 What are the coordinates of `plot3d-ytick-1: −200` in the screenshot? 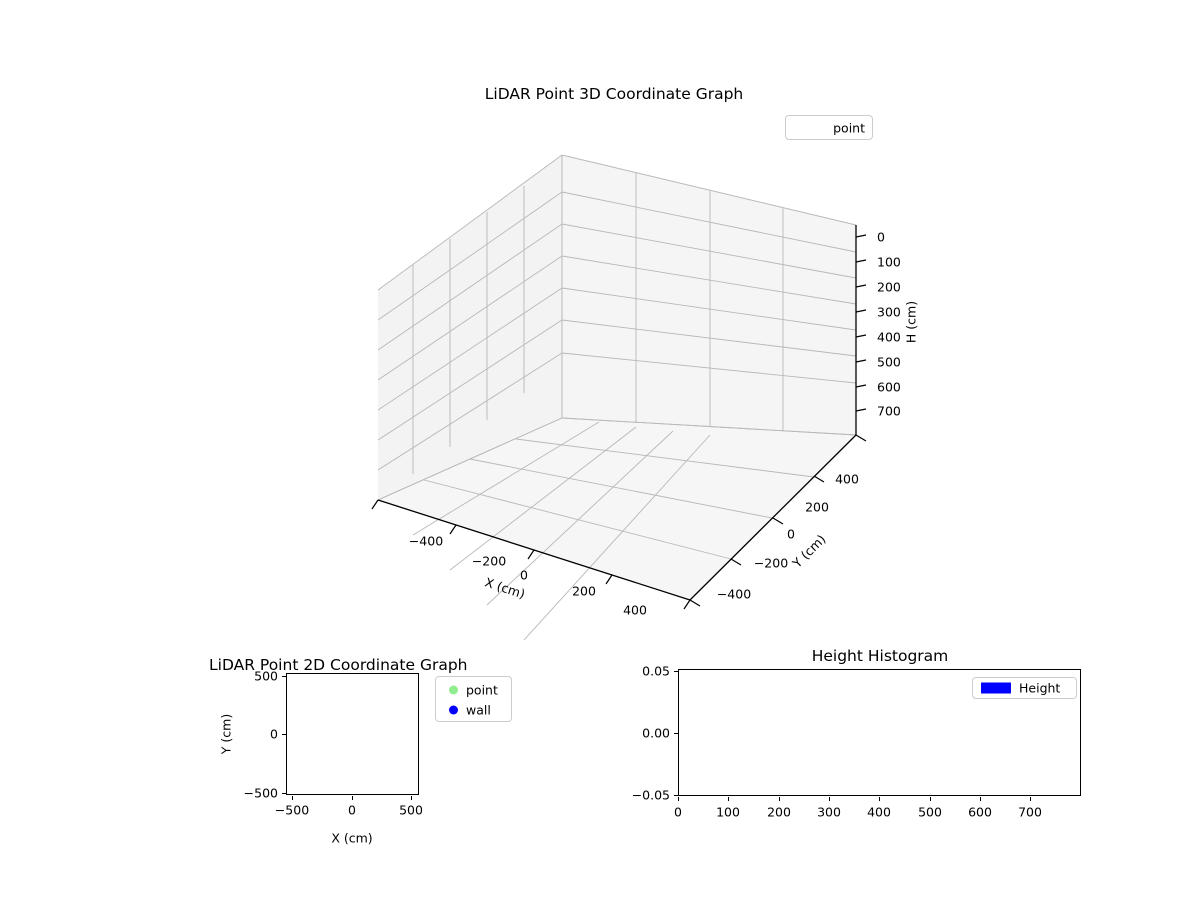 It's located at (771, 563).